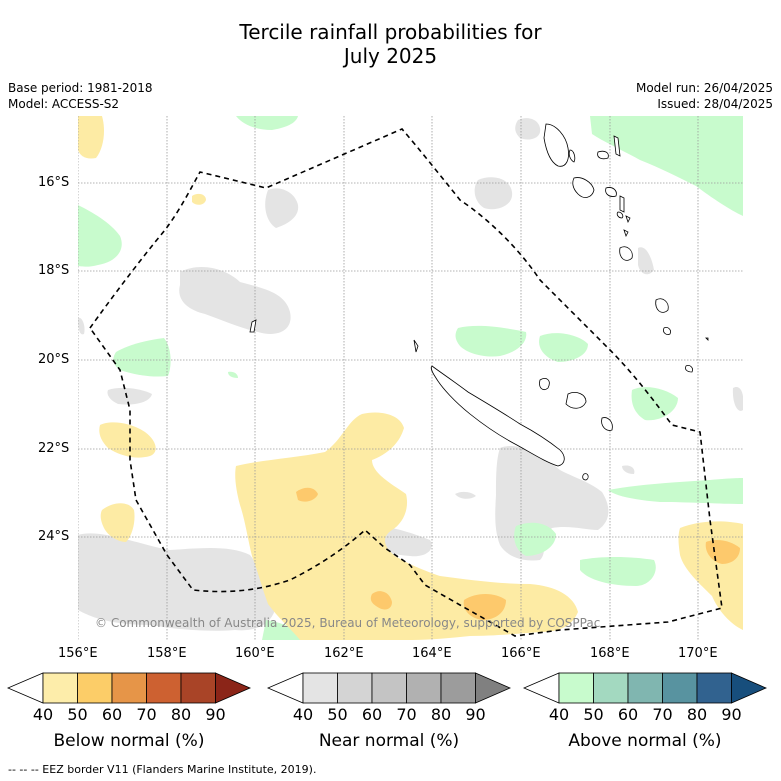 This screenshot has height=781, width=781. What do you see at coordinates (285, 688) in the screenshot?
I see `near-colorbar-low-extend` at bounding box center [285, 688].